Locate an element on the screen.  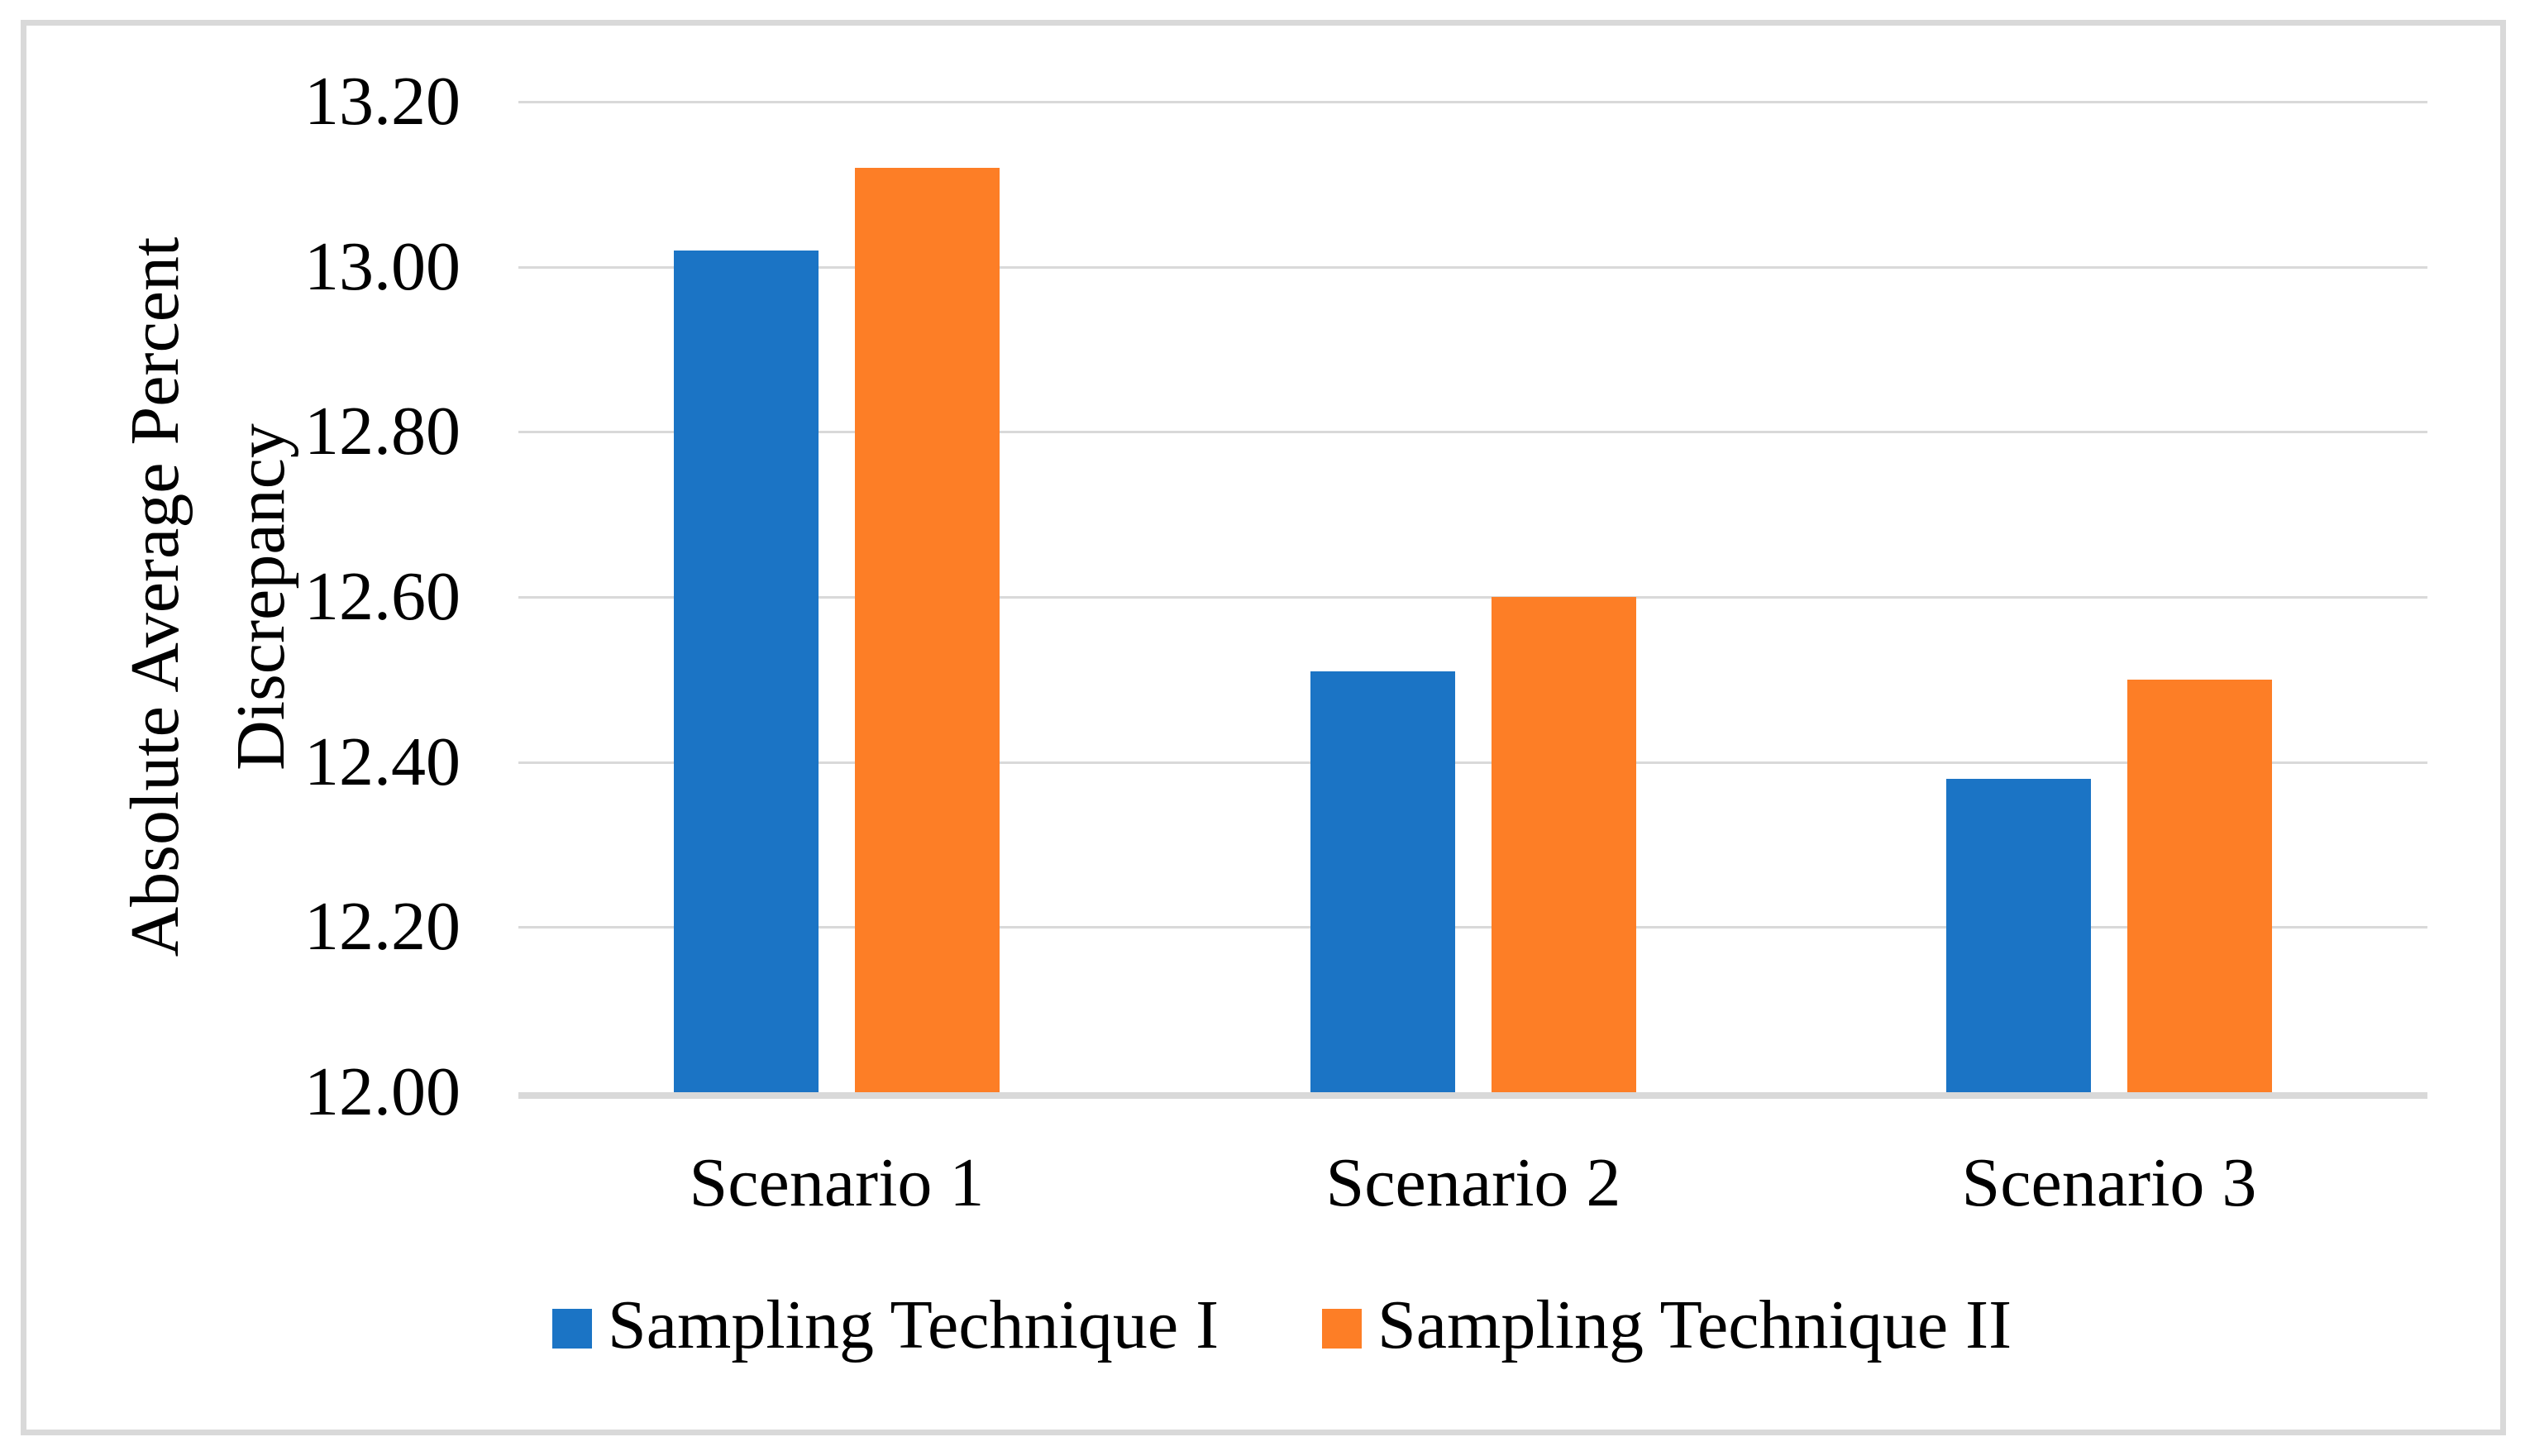
y-tick-label: 13.00 is located at coordinates (382, 266).